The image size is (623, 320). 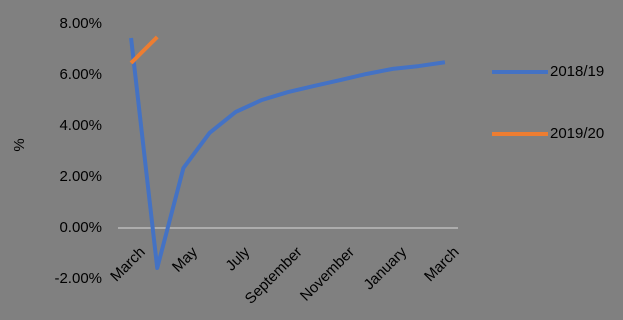 What do you see at coordinates (78, 278) in the screenshot?
I see `y-tick-label: -2.00%` at bounding box center [78, 278].